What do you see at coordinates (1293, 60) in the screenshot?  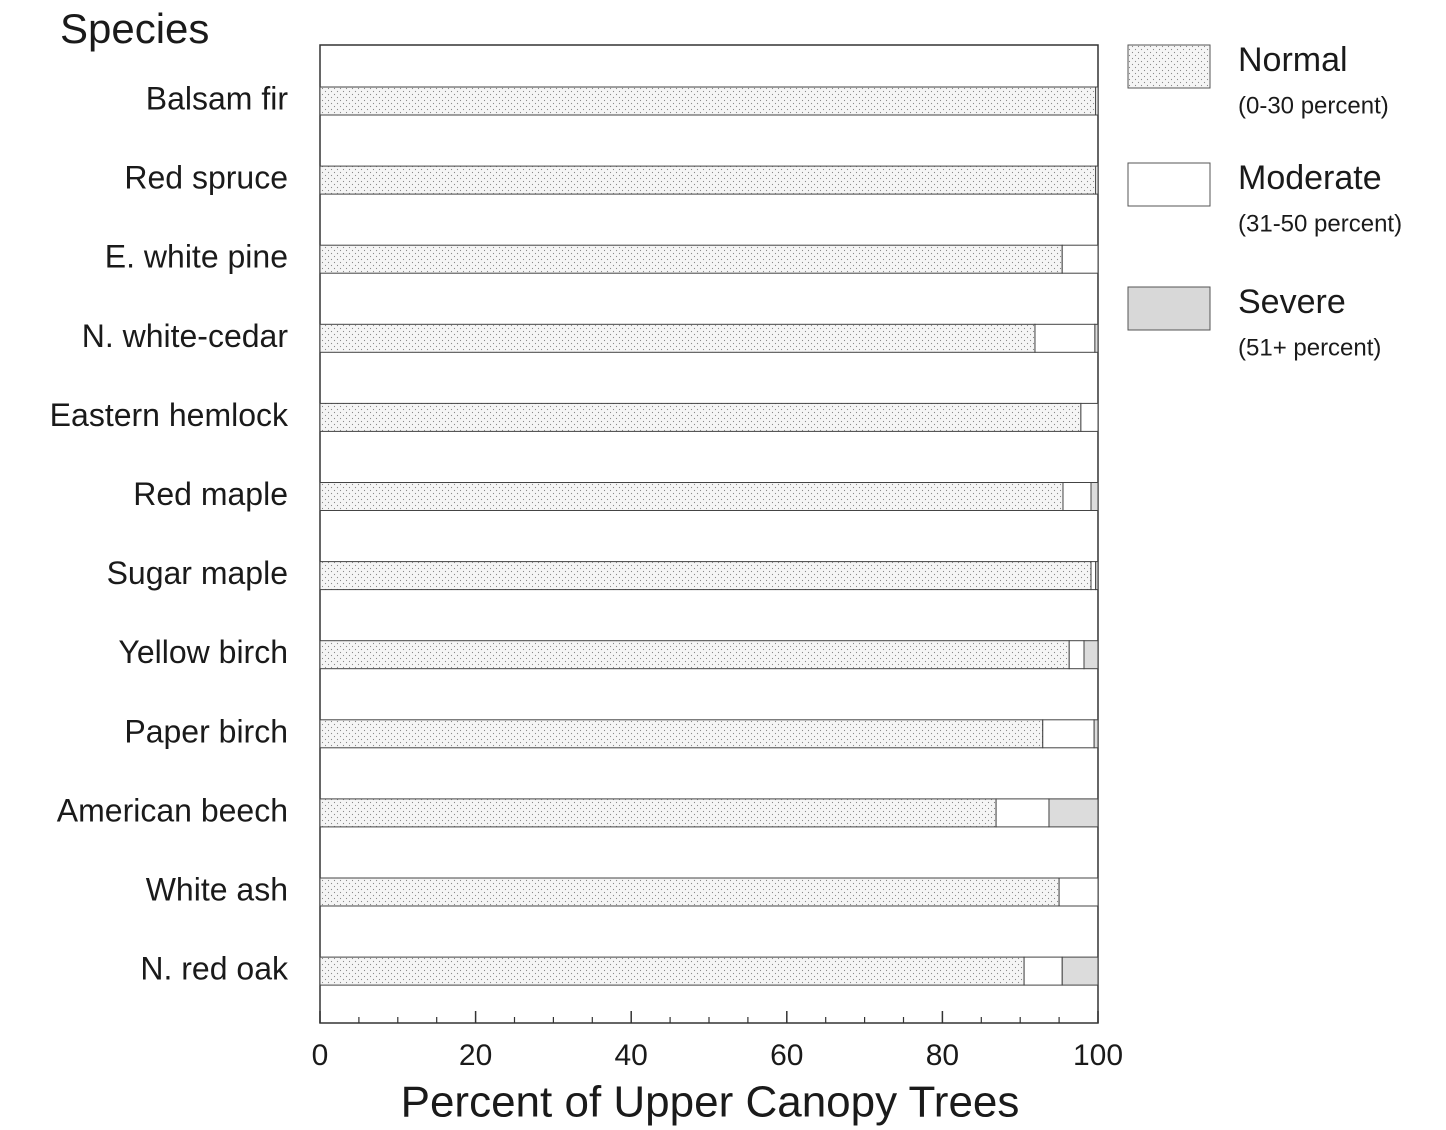 I see `legend-label: Normal` at bounding box center [1293, 60].